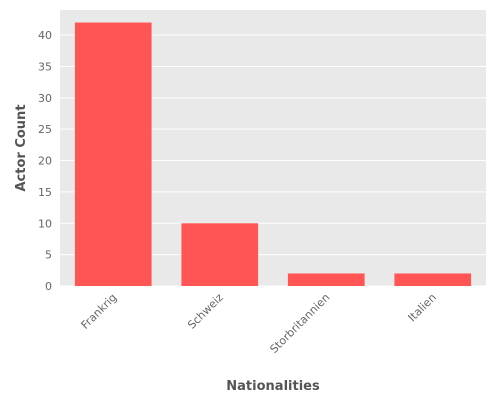  I want to click on y-tick-label: 0, so click(48, 286).